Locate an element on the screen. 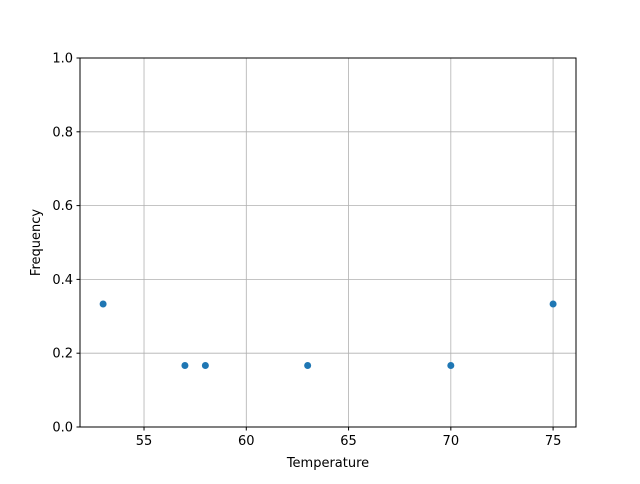 This screenshot has width=640, height=484. y-tick-label: 0.8 is located at coordinates (62, 132).